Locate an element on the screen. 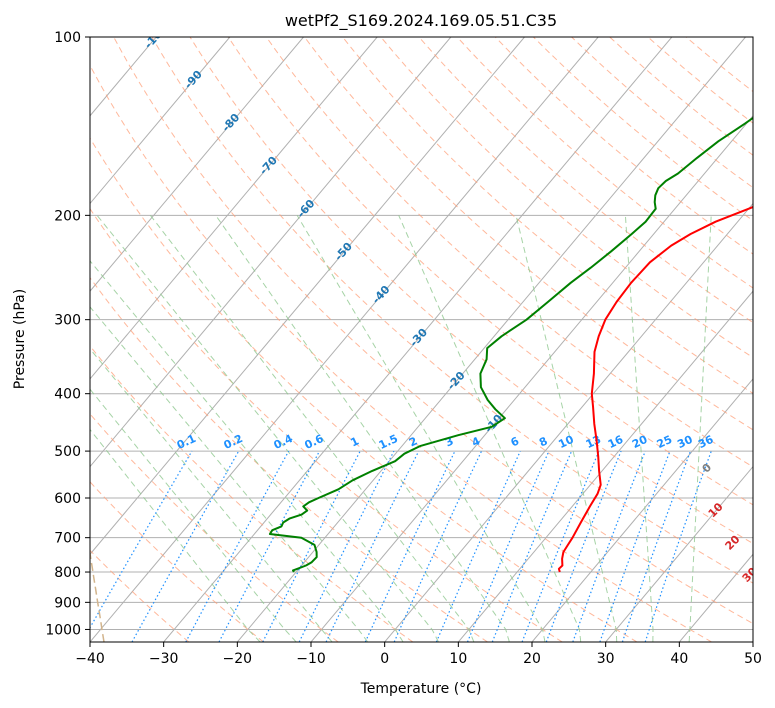 Image resolution: width=775 pixels, height=708 pixels. x-tick-label: 40 is located at coordinates (679, 659).